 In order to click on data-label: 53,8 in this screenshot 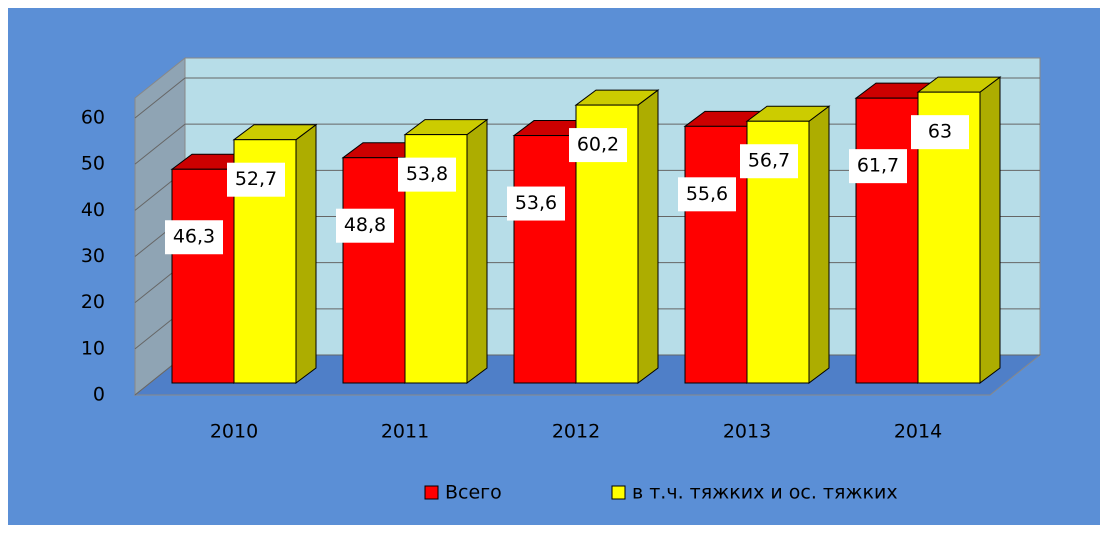, I will do `click(427, 174)`.